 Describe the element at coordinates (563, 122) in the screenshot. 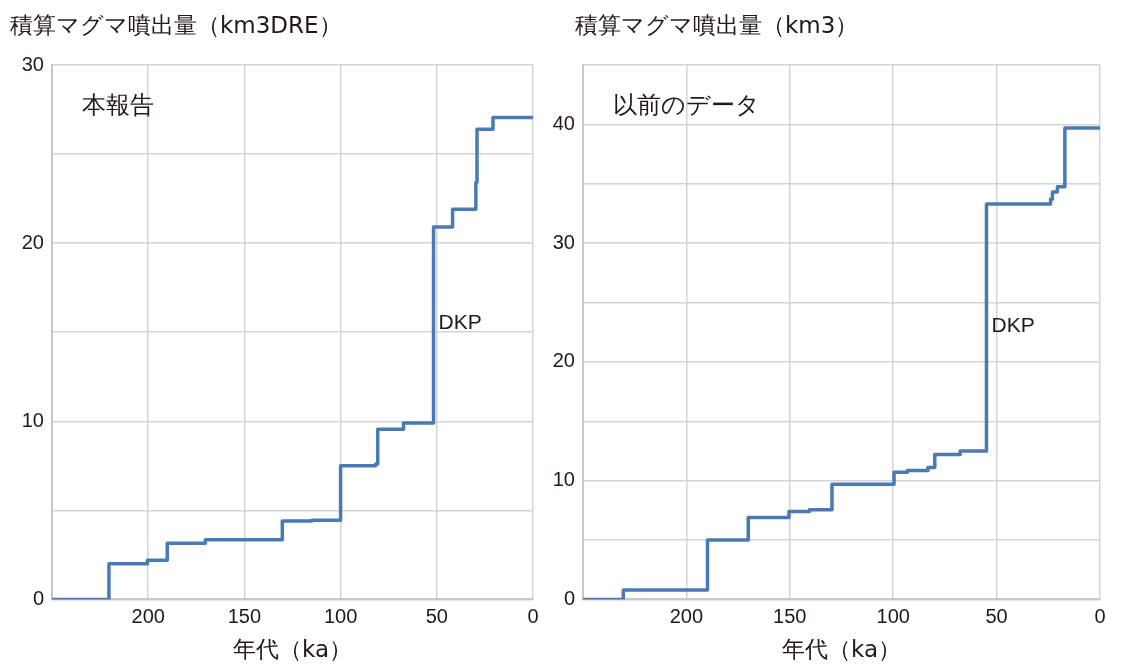

I see `y-tick-label: 40` at that location.